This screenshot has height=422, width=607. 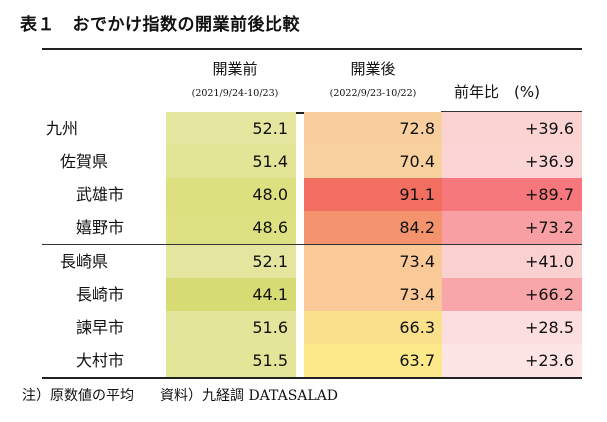 What do you see at coordinates (231, 194) in the screenshot?
I see `before-value: 48.0` at bounding box center [231, 194].